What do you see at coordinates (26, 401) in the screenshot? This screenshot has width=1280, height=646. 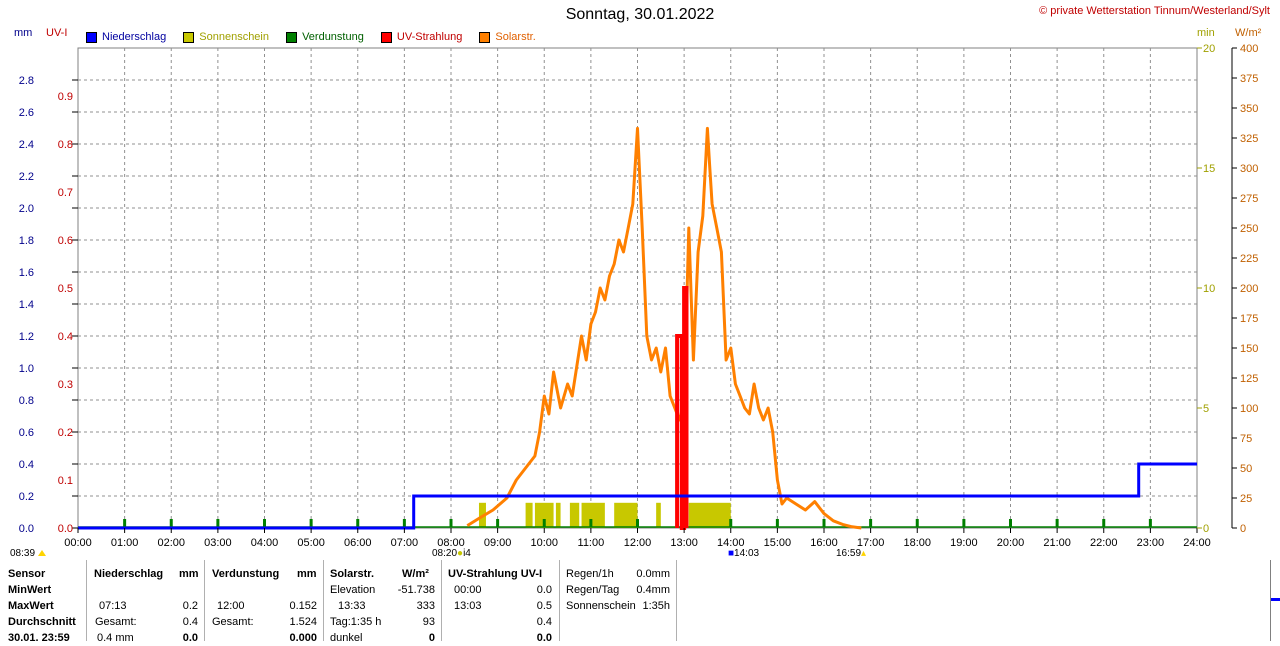 I see `mm-tick-label: 0.8` at bounding box center [26, 401].